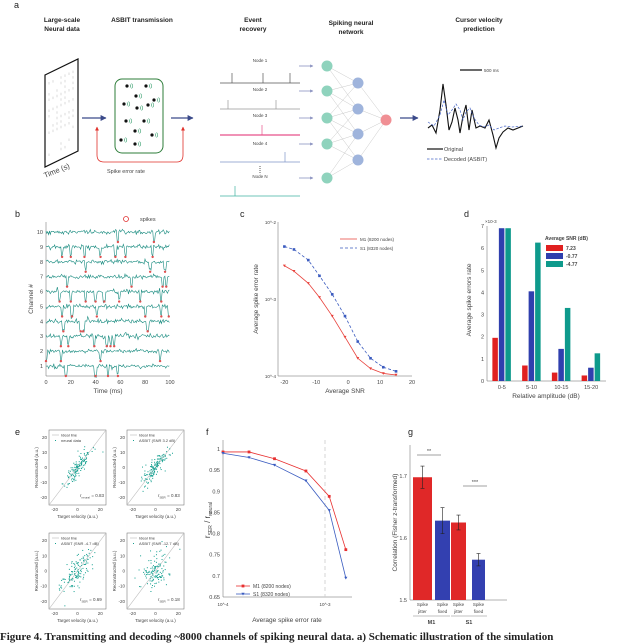 The image size is (640, 643). Describe the element at coordinates (126, 172) in the screenshot. I see `spike-error-label: Spike error rate` at that location.